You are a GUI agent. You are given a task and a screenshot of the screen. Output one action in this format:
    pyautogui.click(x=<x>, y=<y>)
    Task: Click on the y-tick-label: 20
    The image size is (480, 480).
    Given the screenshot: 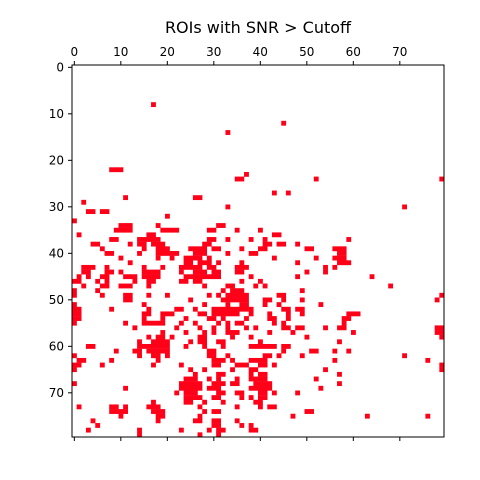 What is the action you would take?
    pyautogui.click(x=56, y=160)
    